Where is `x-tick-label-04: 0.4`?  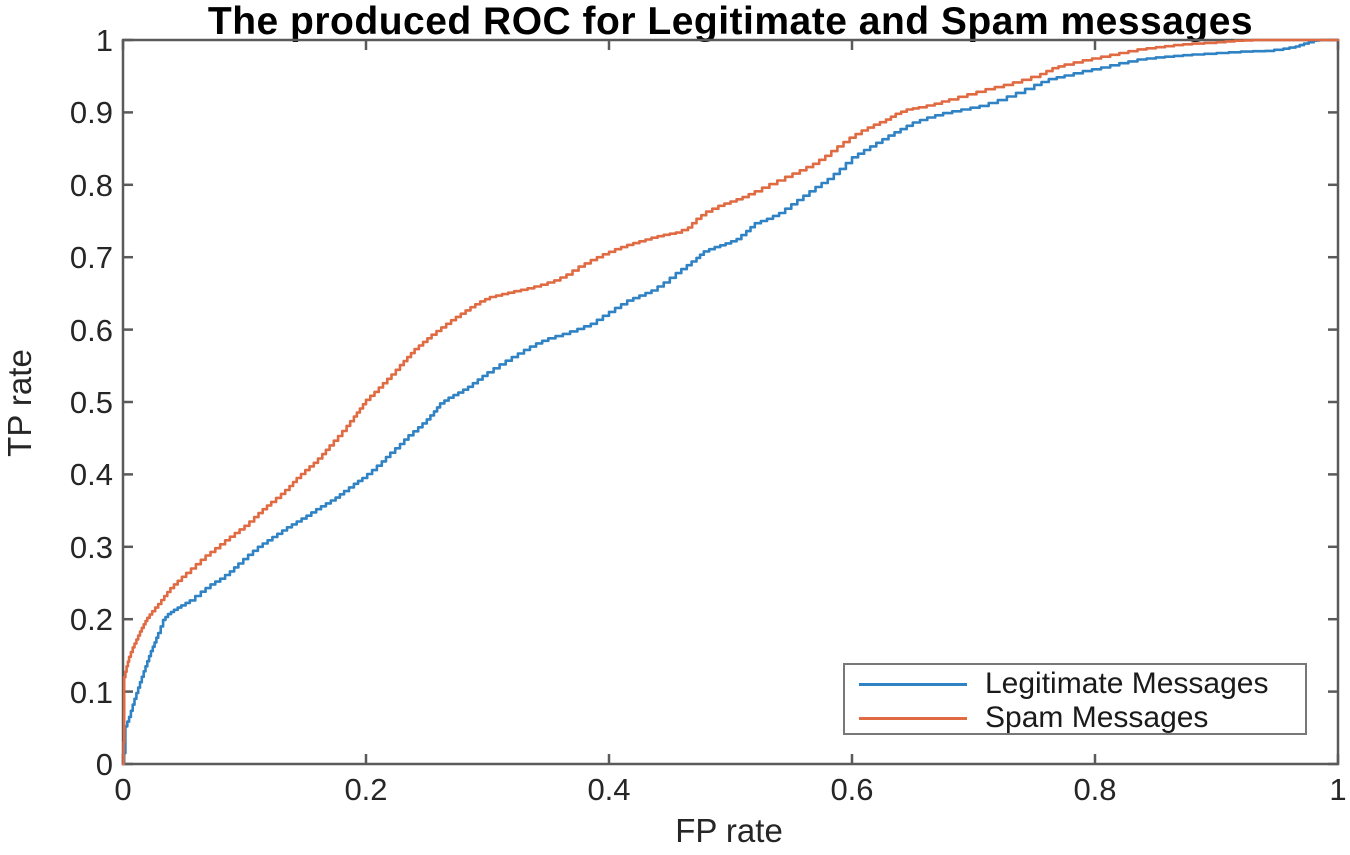 x-tick-label-04: 0.4 is located at coordinates (609, 789).